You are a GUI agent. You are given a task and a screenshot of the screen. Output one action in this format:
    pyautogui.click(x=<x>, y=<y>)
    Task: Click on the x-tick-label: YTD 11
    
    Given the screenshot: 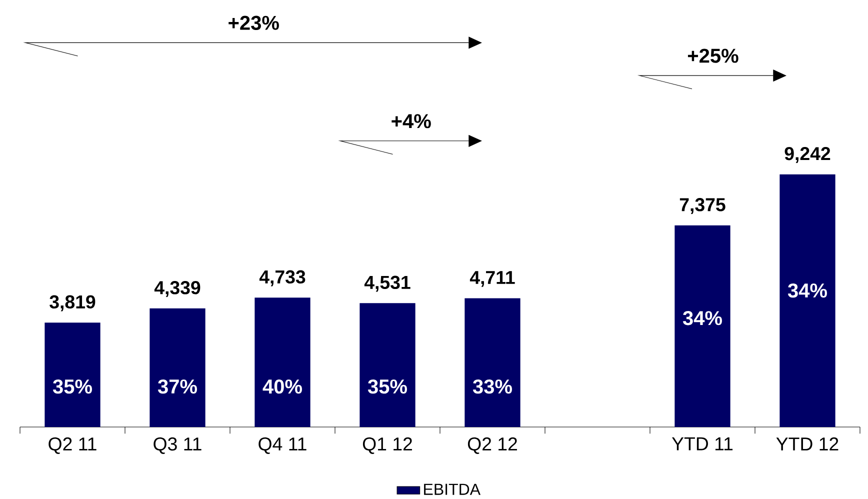 What is the action you would take?
    pyautogui.click(x=702, y=443)
    